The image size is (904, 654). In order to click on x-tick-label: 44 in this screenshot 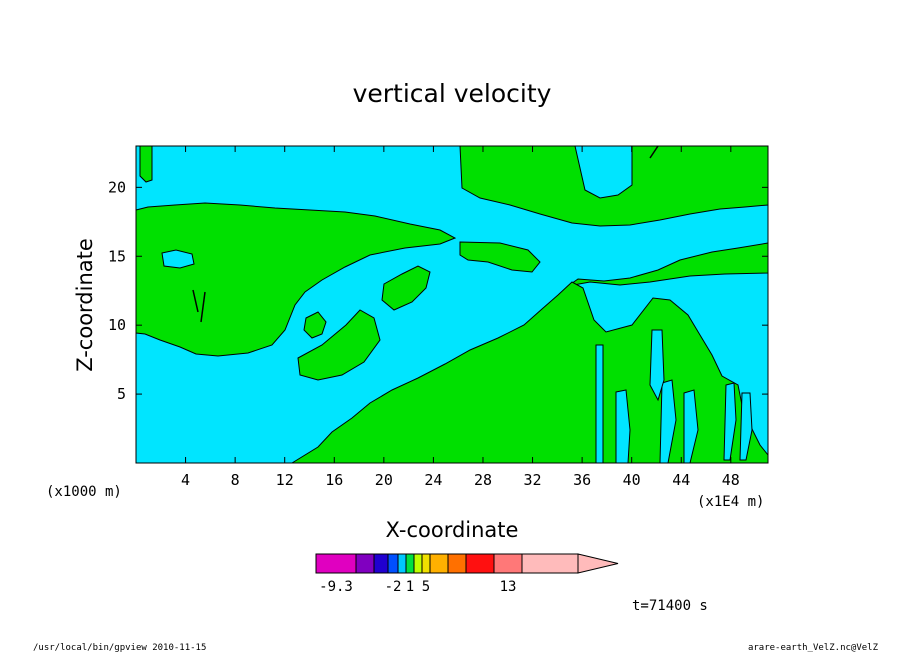, I will do `click(681, 480)`.